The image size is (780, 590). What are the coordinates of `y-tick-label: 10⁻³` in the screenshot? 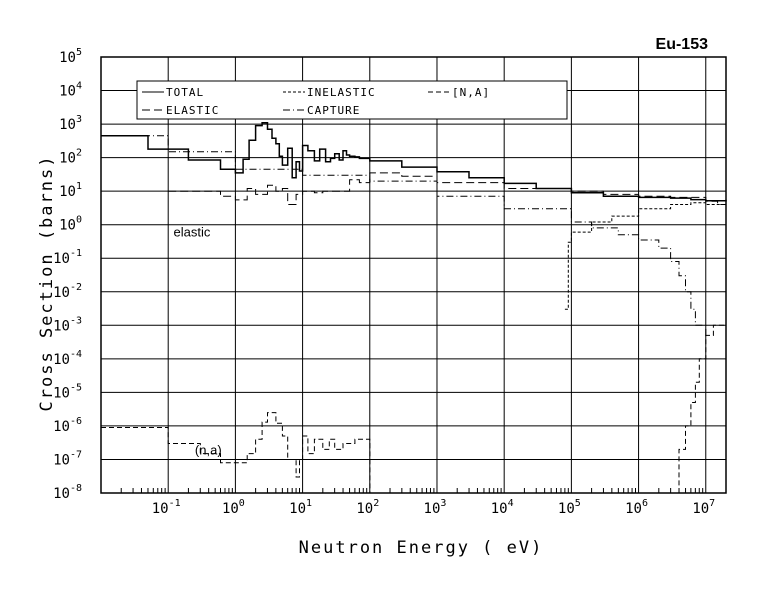 It's located at (67, 324).